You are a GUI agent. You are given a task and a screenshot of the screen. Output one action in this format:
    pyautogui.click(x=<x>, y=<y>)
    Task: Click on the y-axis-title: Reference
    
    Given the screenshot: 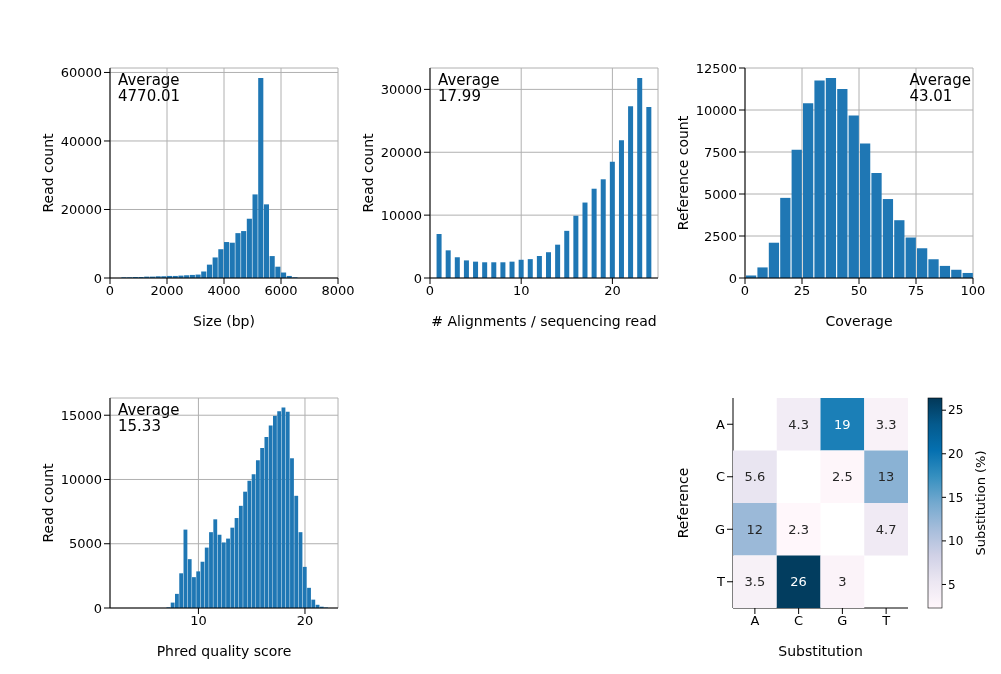 What is the action you would take?
    pyautogui.click(x=682, y=503)
    